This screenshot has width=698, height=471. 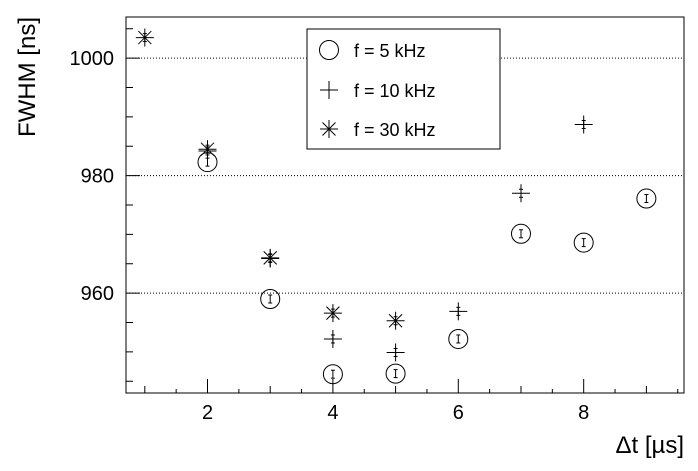 I want to click on y-tick-label: 1000, so click(x=92, y=59).